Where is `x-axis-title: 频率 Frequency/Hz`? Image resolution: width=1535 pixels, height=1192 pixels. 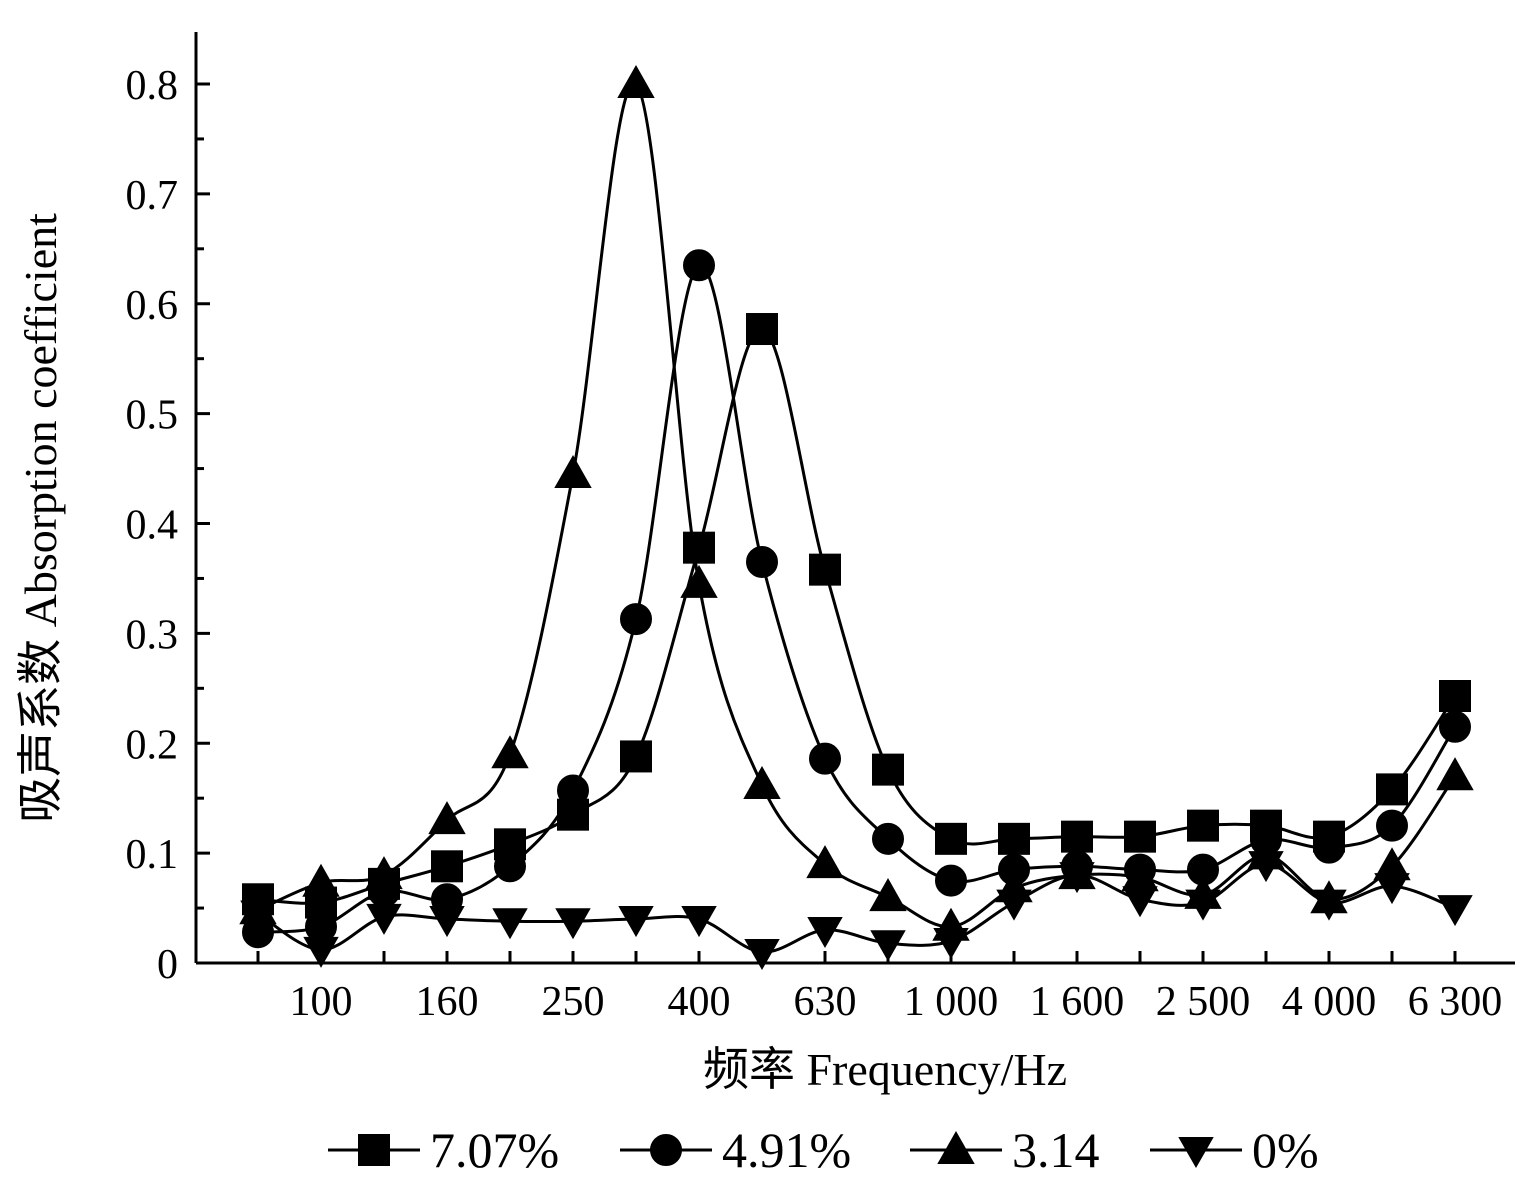 x-axis-title: 频率 Frequency/Hz is located at coordinates (885, 1069).